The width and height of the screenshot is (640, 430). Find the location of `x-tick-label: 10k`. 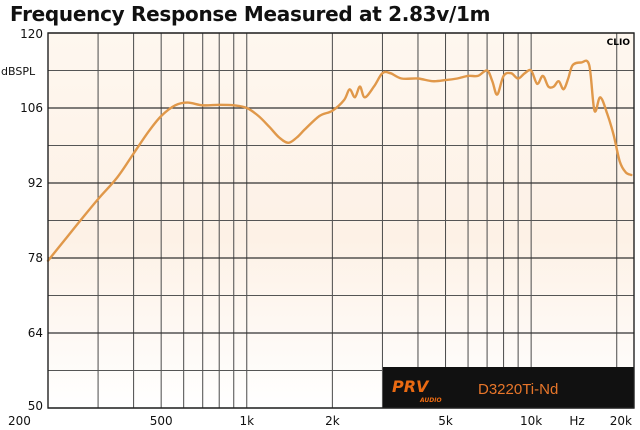

x-tick-label: 10k is located at coordinates (531, 421).